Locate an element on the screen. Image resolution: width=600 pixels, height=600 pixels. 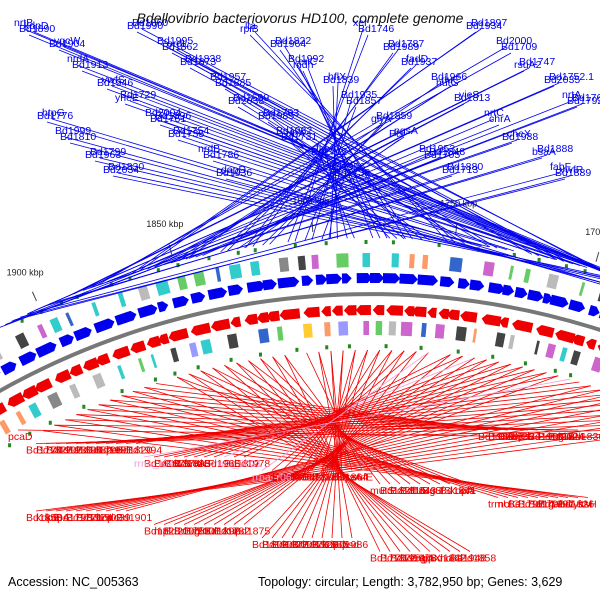
forward-gene-label: Bd1709 is located at coordinates (519, 47).